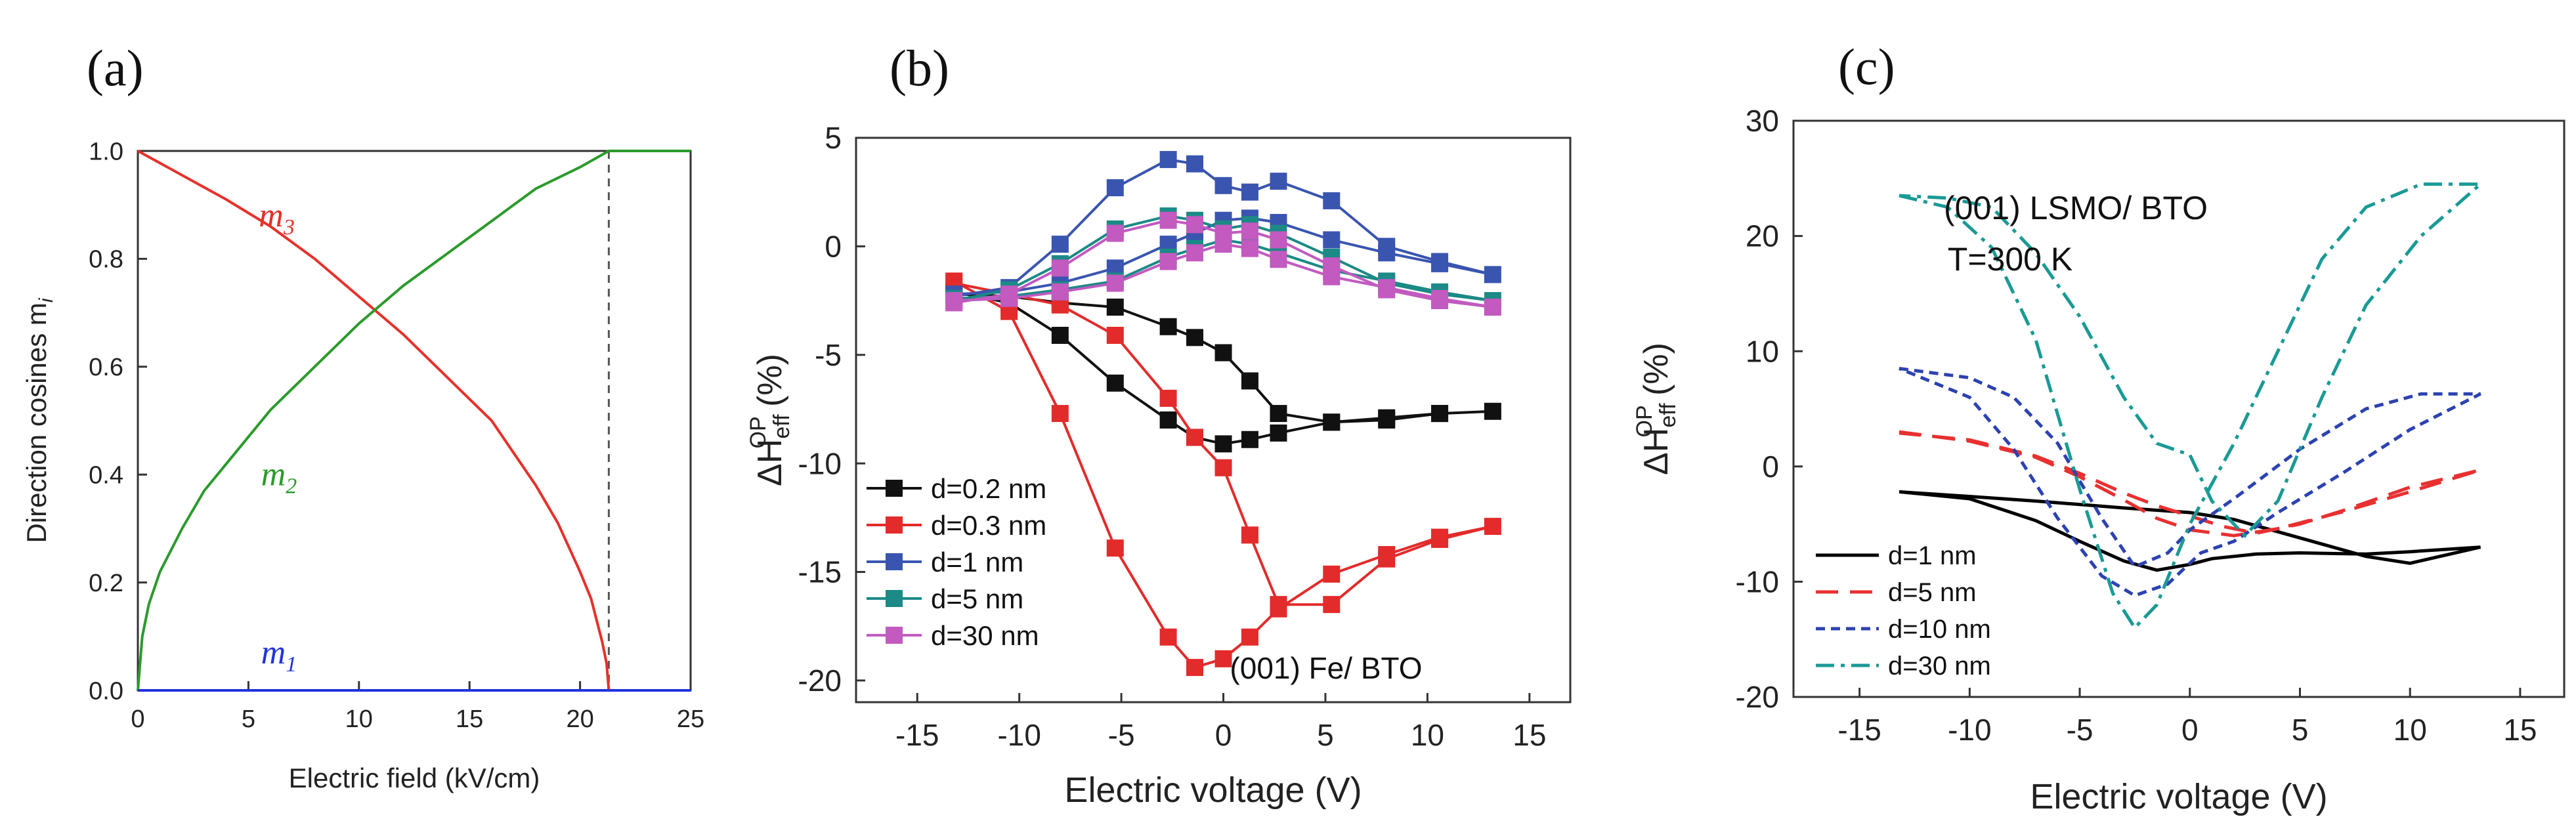 This screenshot has width=2576, height=840. What do you see at coordinates (1757, 697) in the screenshot?
I see `c-ytick-label: -20` at bounding box center [1757, 697].